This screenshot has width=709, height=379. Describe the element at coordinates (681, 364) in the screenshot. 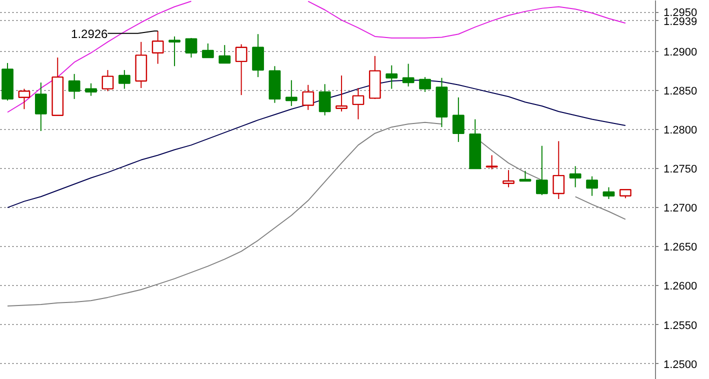

I see `y-tick-label: 1.2500` at that location.